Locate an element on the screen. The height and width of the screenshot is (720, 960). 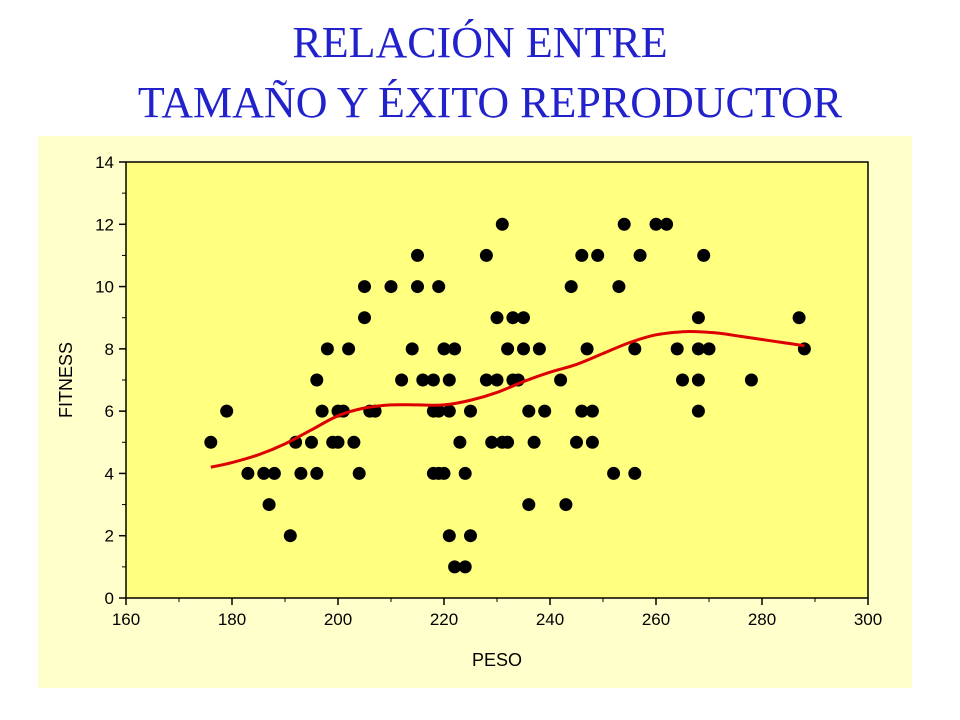
y-tick-label: 12 is located at coordinates (104, 224).